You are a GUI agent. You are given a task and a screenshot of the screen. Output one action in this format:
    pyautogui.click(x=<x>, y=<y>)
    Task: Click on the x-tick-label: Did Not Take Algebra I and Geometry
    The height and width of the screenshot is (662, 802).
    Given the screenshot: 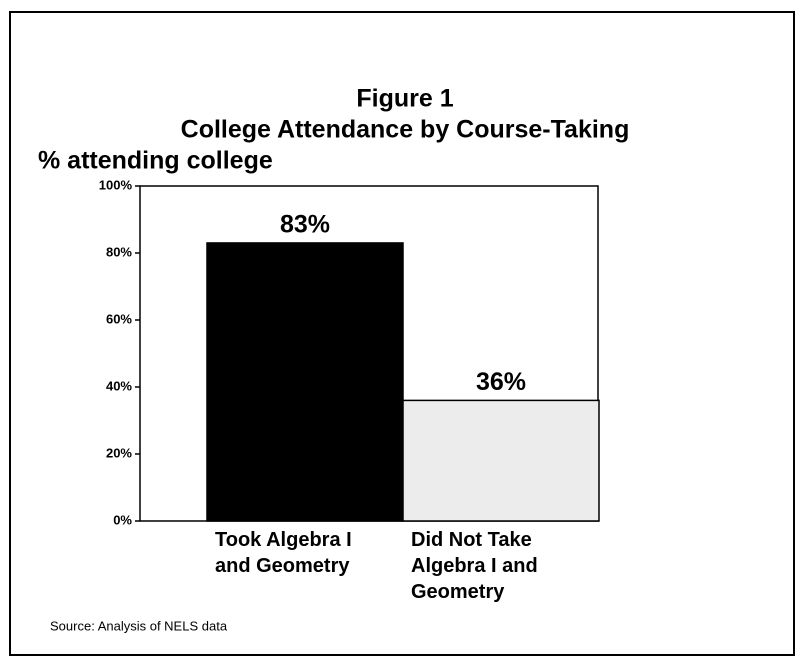 What is the action you would take?
    pyautogui.click(x=474, y=566)
    